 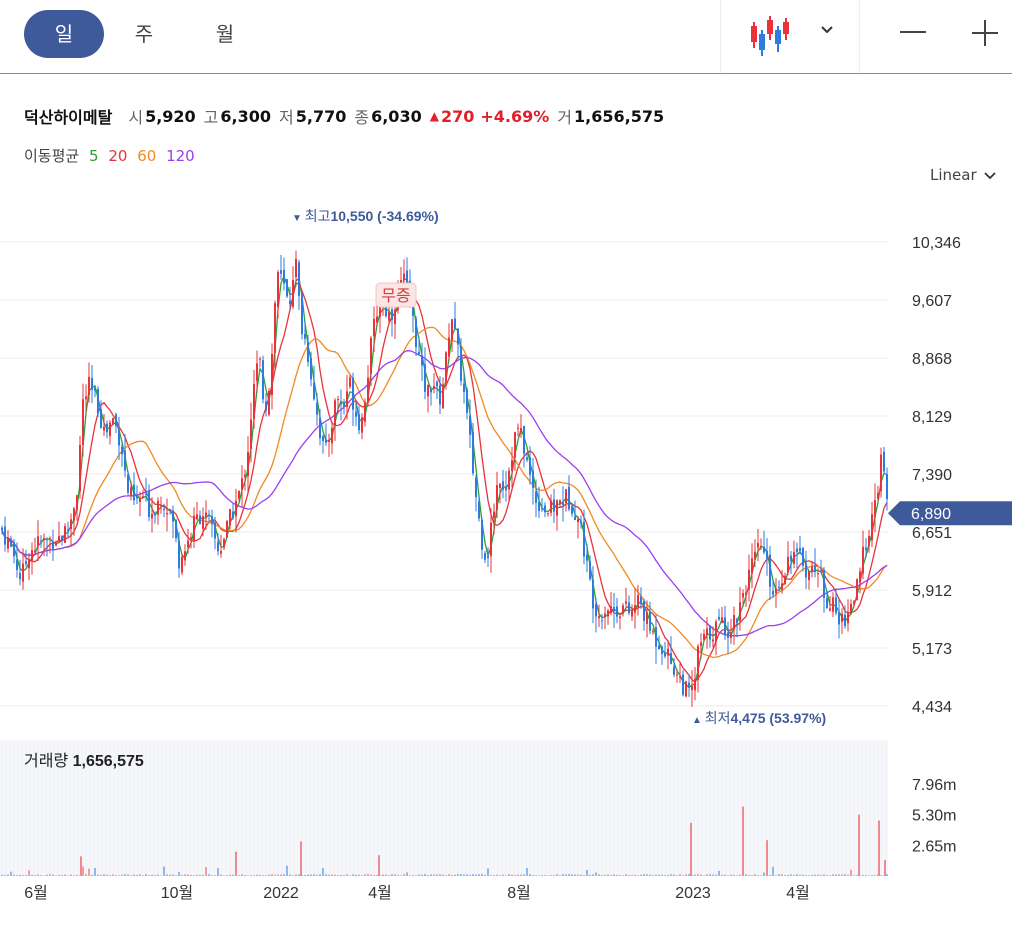 What do you see at coordinates (177, 893) in the screenshot?
I see `x-tick-label: 10월` at bounding box center [177, 893].